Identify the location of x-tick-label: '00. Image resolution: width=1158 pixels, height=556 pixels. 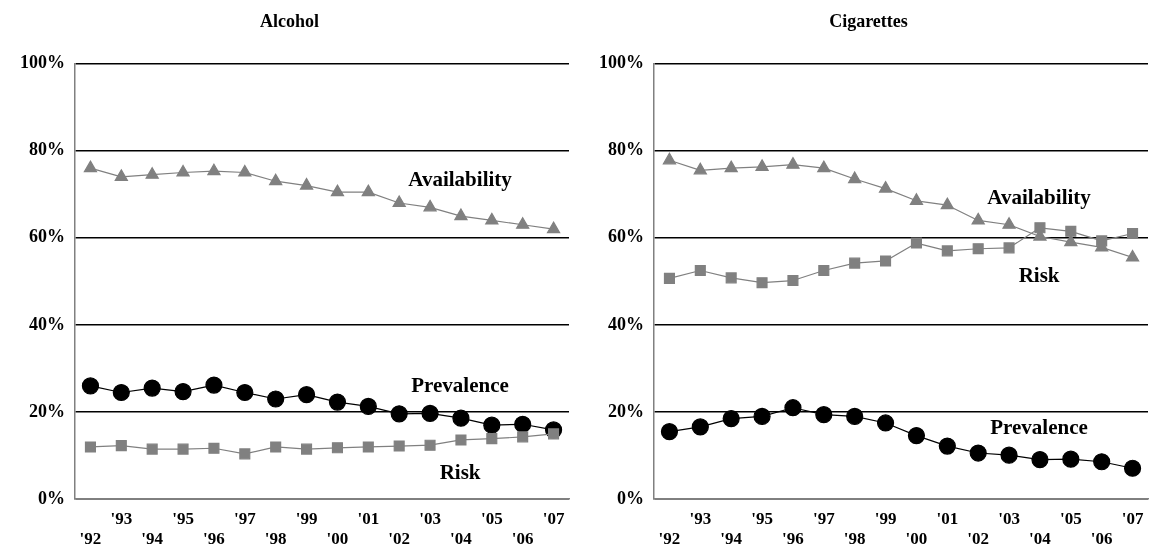
(916, 539).